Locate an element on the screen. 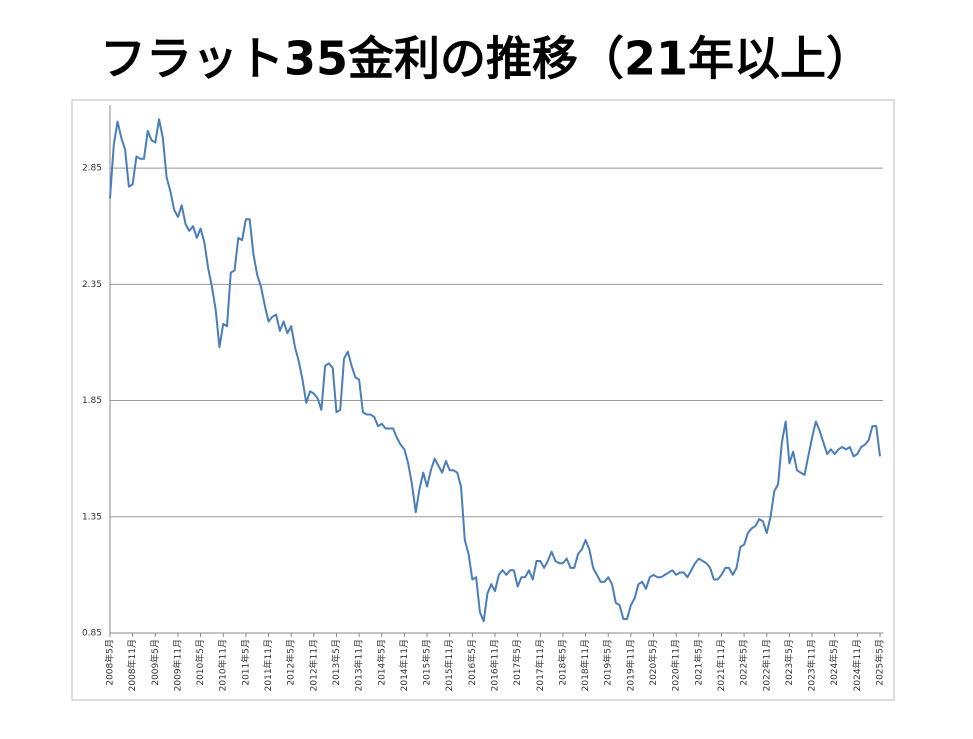 This screenshot has height=739, width=973. x-tick-label: 2013年11月 is located at coordinates (359, 665).